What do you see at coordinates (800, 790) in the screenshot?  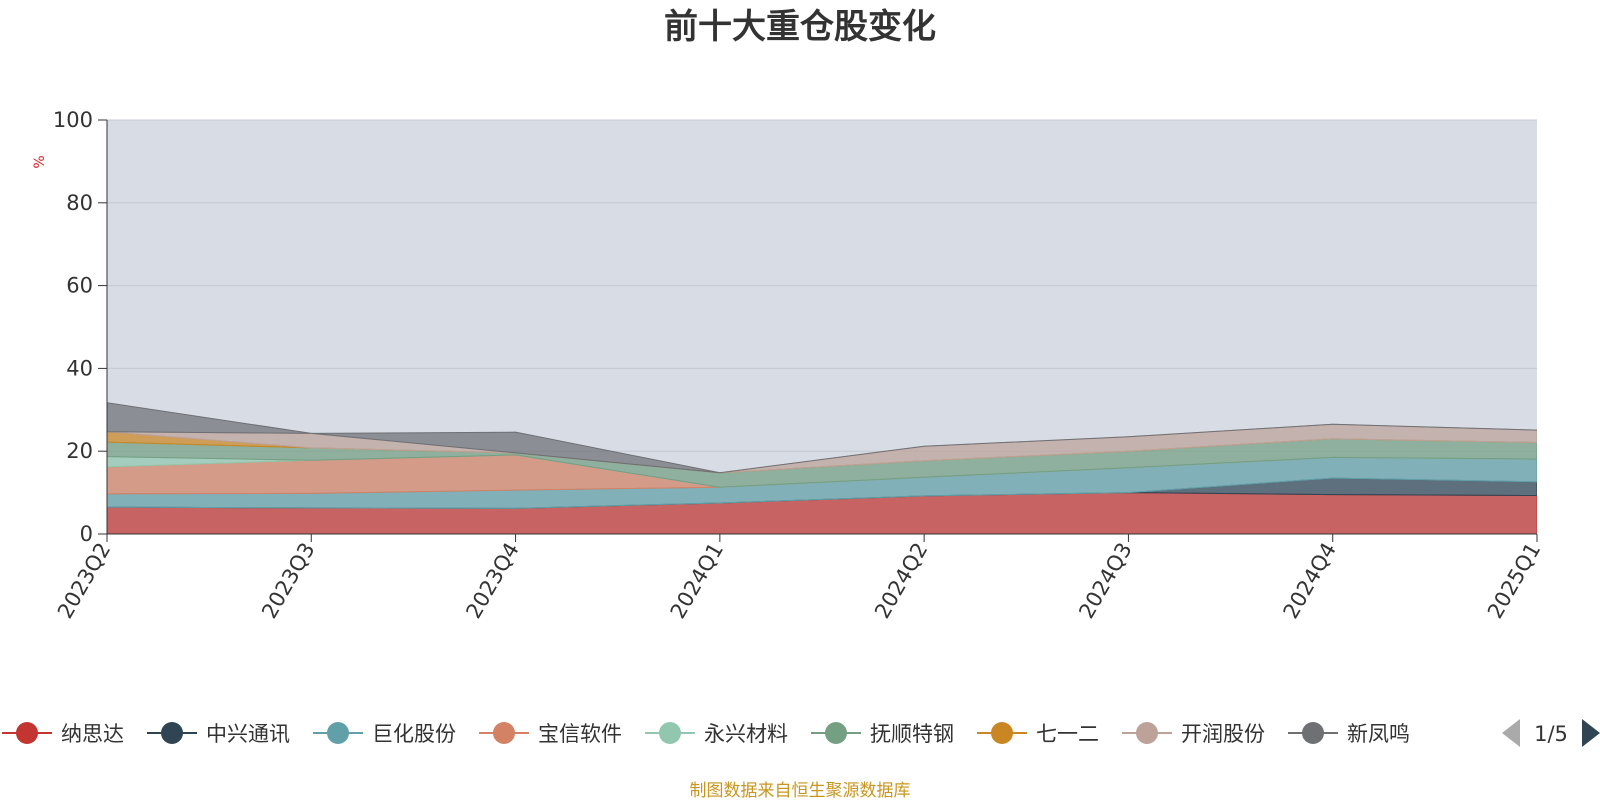 I see `source-note: 制图数据来自恒生聚源数据库` at bounding box center [800, 790].